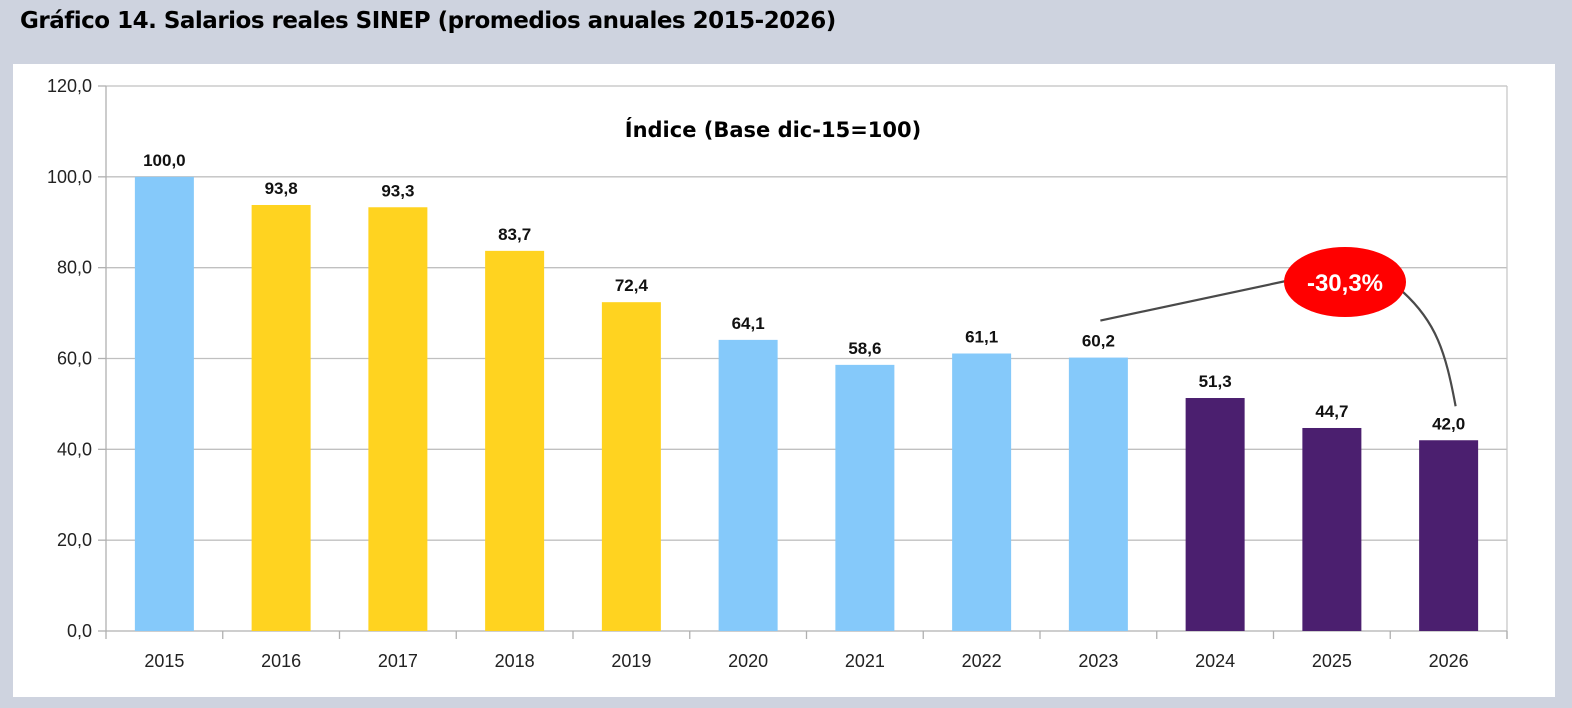 This screenshot has height=708, width=1572. Describe the element at coordinates (1449, 661) in the screenshot. I see `x-tick-label: 2026` at that location.